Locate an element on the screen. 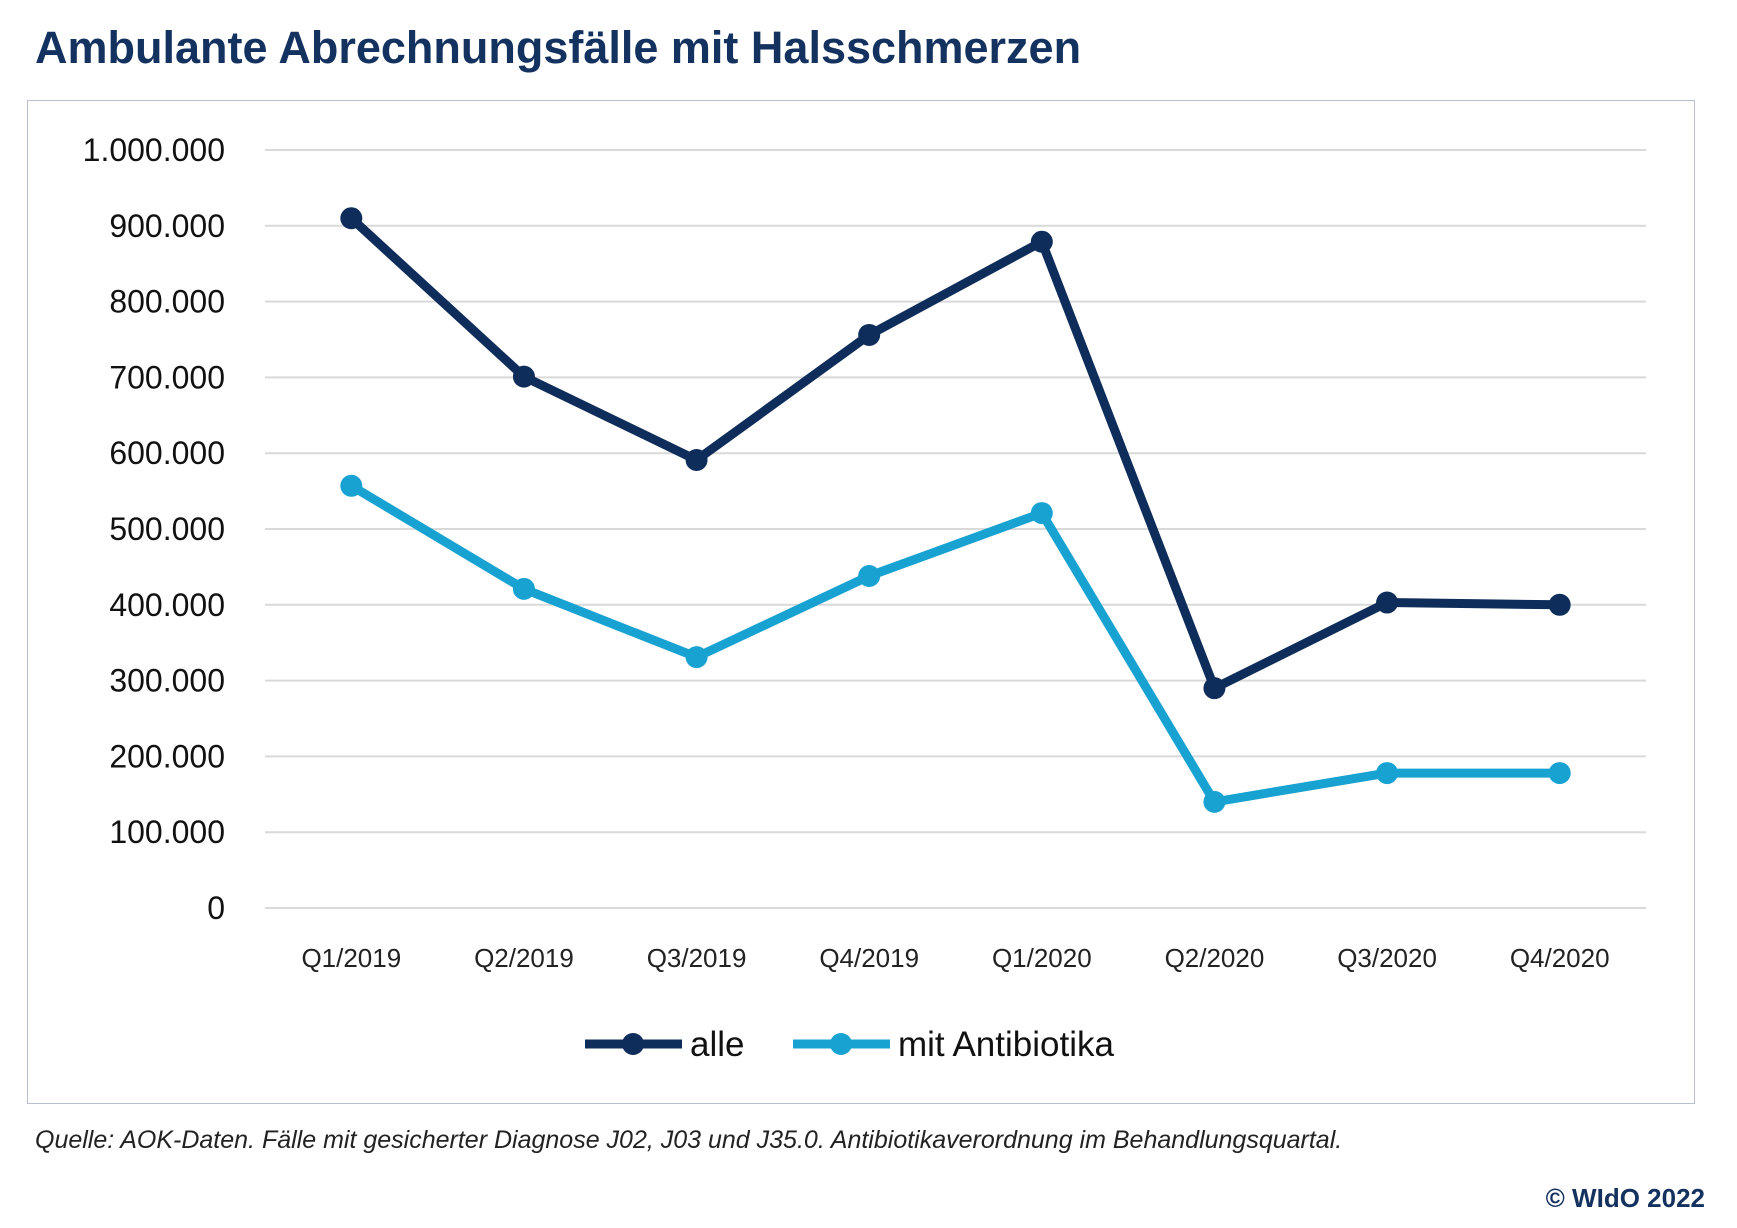 The image size is (1737, 1228). y-tick-label: 300.000 is located at coordinates (167, 681).